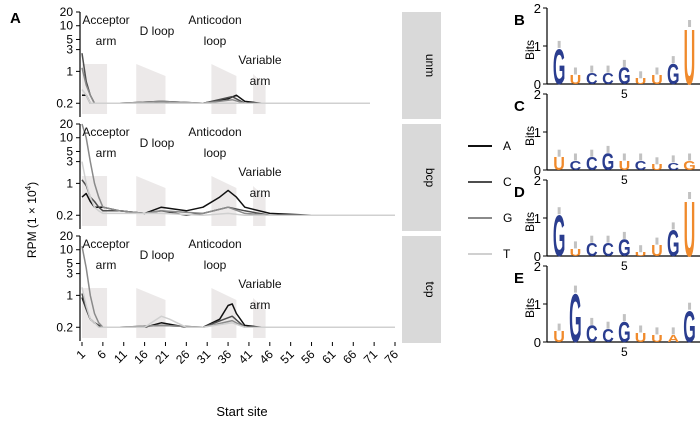 The image size is (700, 431). What do you see at coordinates (32, 224) in the screenshot?
I see `y-axis-label-text: RPM (1 × 10` at bounding box center [32, 224].